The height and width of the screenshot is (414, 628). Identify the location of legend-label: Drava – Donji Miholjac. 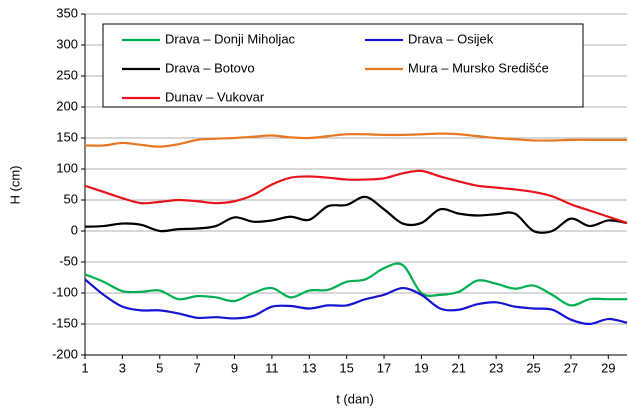
(230, 38).